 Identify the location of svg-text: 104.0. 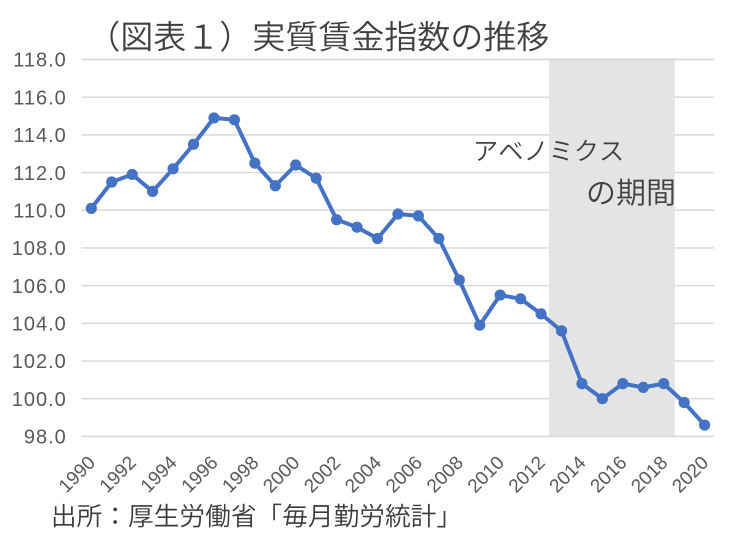
(39, 325).